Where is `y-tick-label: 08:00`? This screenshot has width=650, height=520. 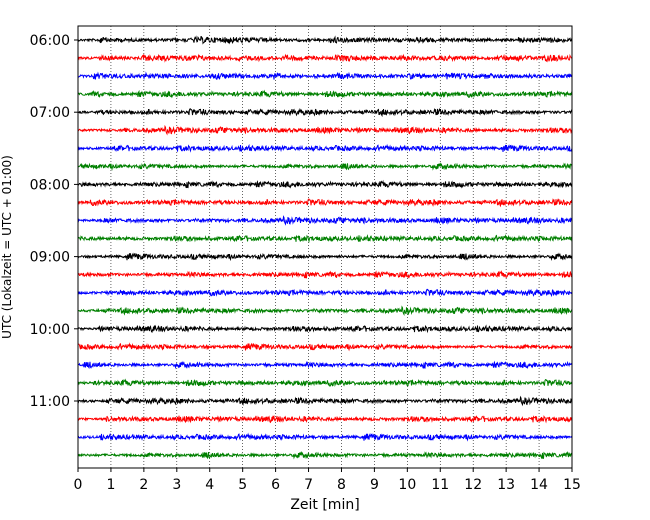 y-tick-label: 08:00 is located at coordinates (50, 185).